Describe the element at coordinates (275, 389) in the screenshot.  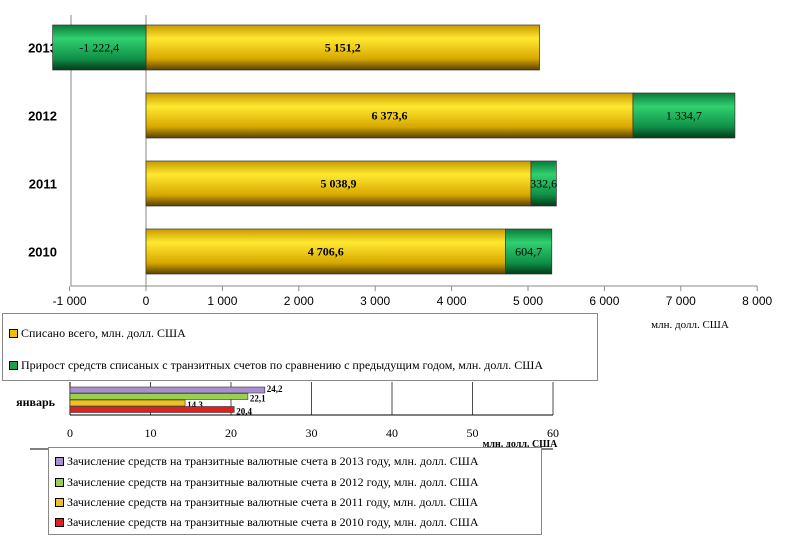
I see `bar-label: 24,2` at that location.